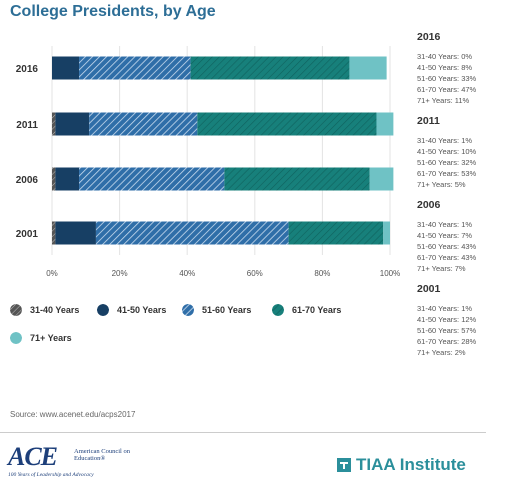 Image resolution: width=516 pixels, height=490 pixels. Describe the element at coordinates (447, 173) in the screenshot. I see `values-line: 61-70 Years: 53%` at that location.